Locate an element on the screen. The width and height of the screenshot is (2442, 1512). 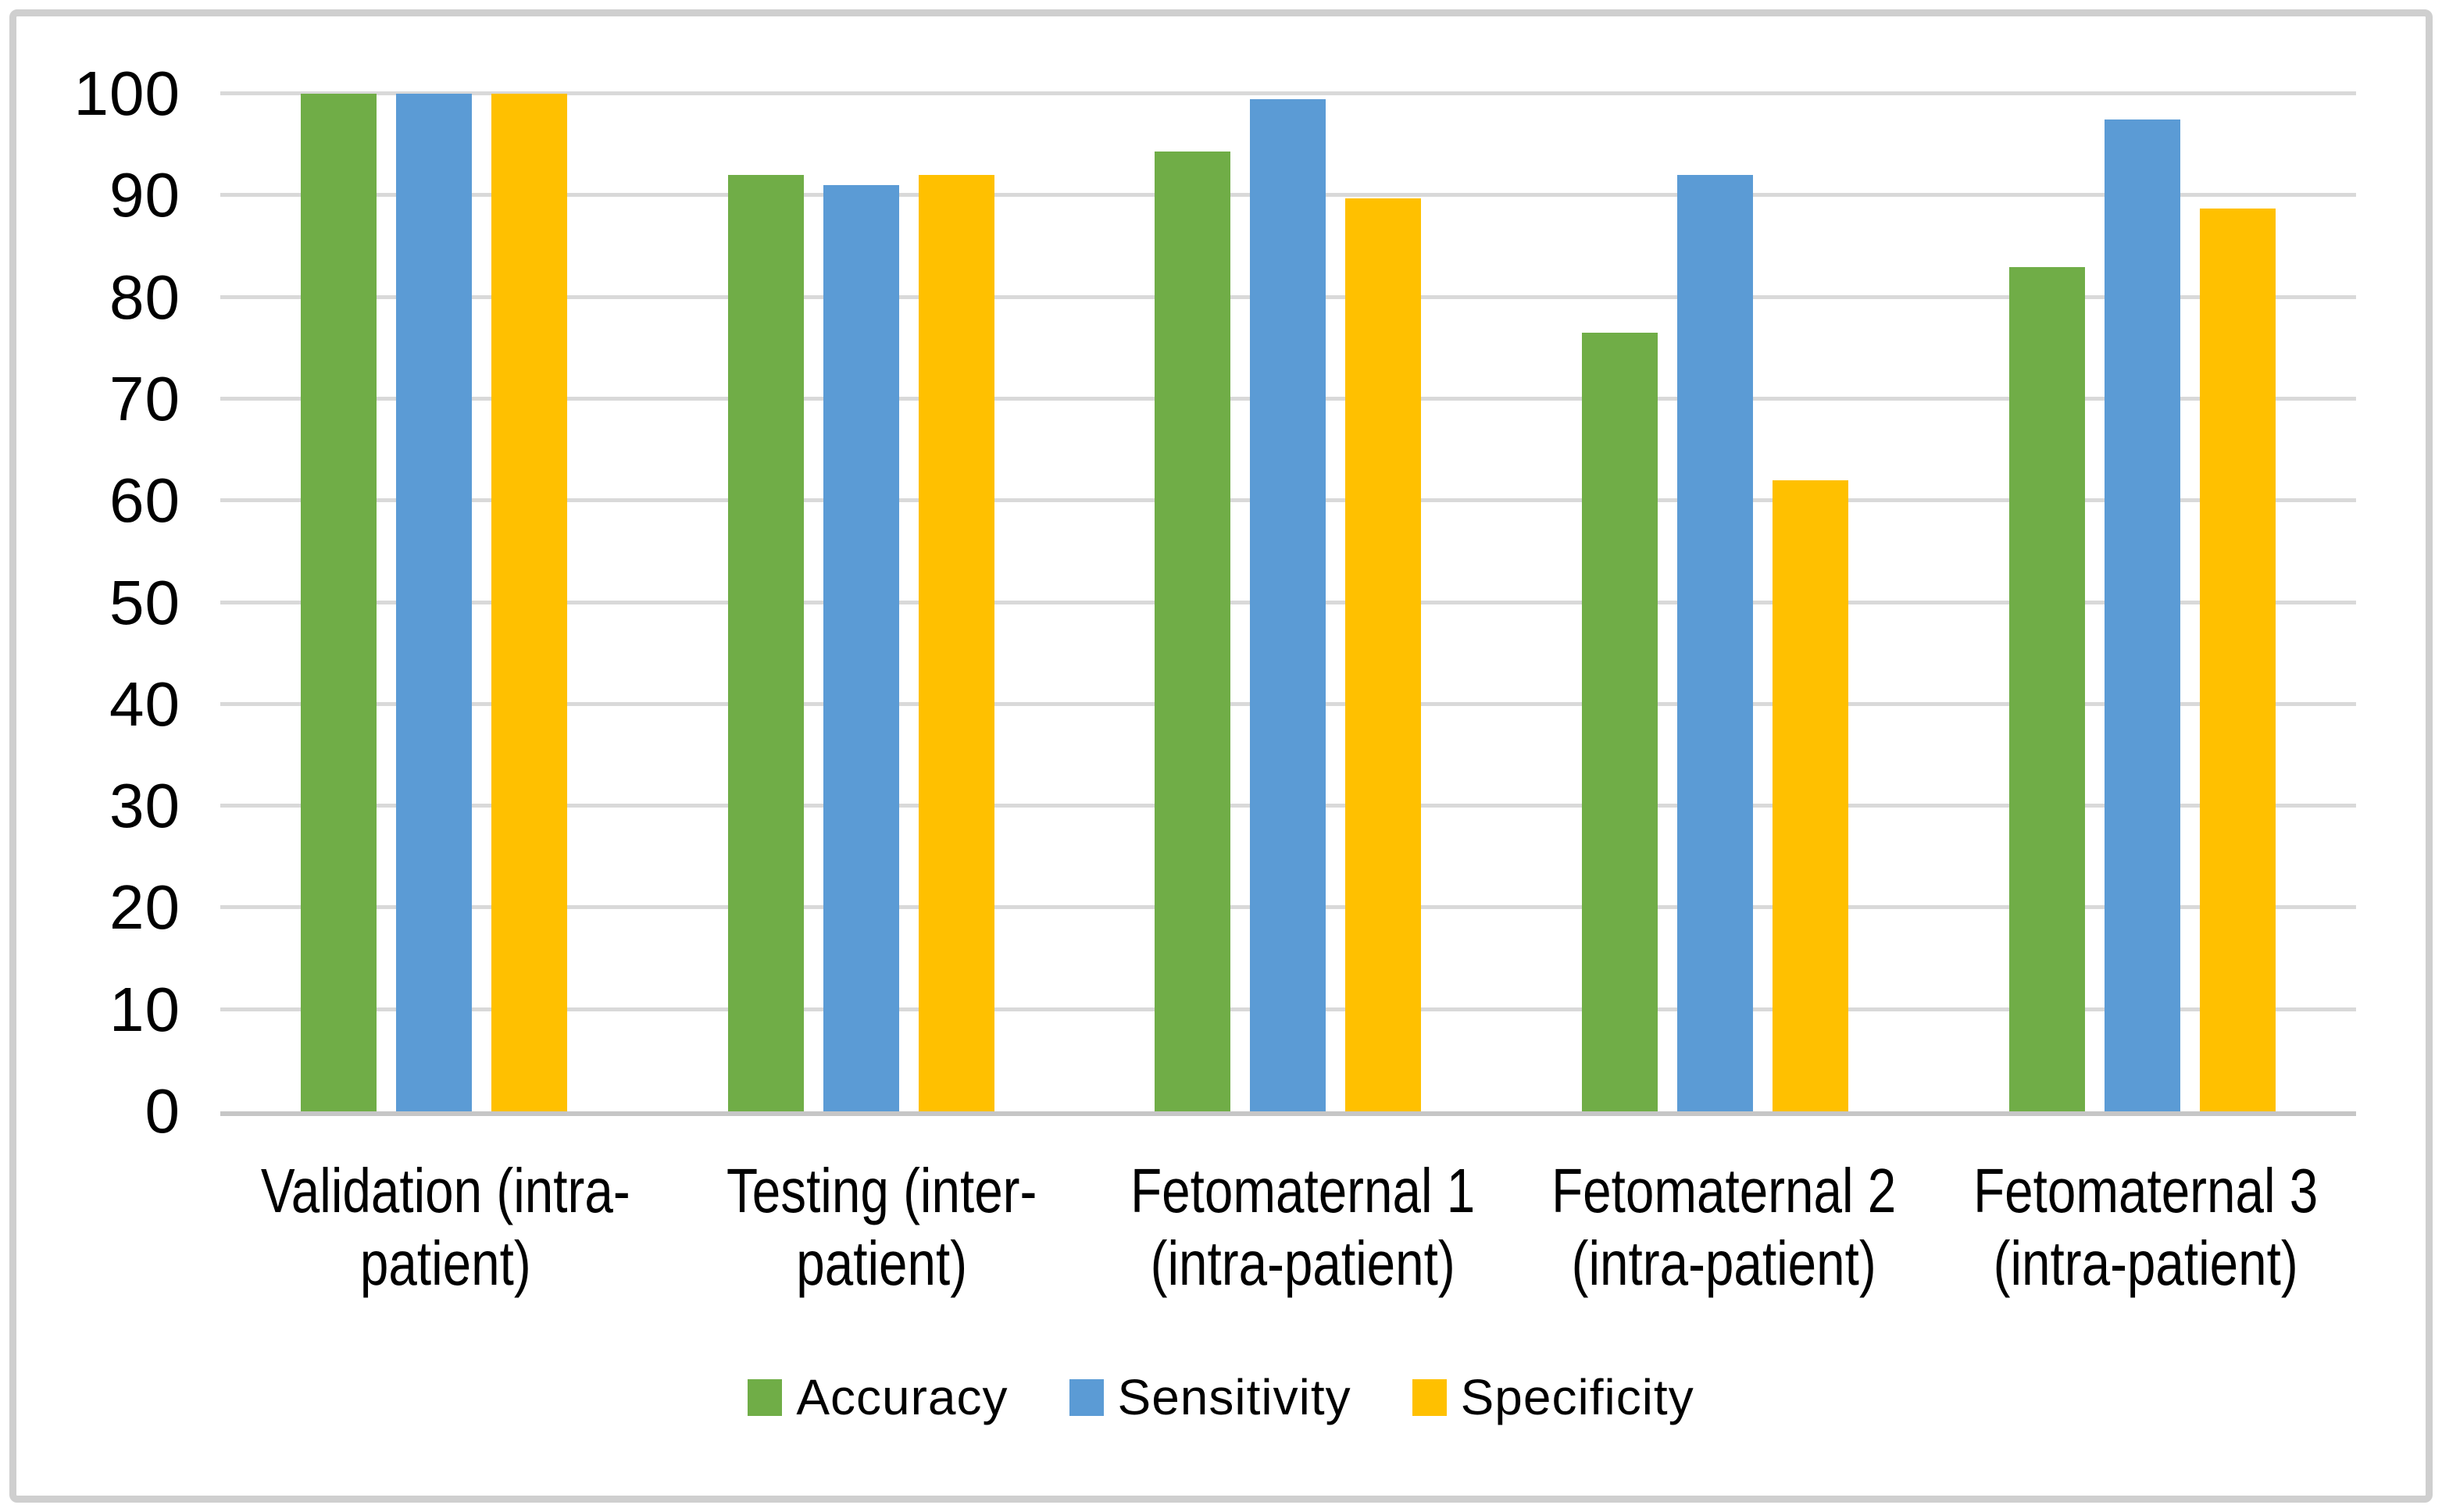
y-tick-label: 100 is located at coordinates (126, 93).